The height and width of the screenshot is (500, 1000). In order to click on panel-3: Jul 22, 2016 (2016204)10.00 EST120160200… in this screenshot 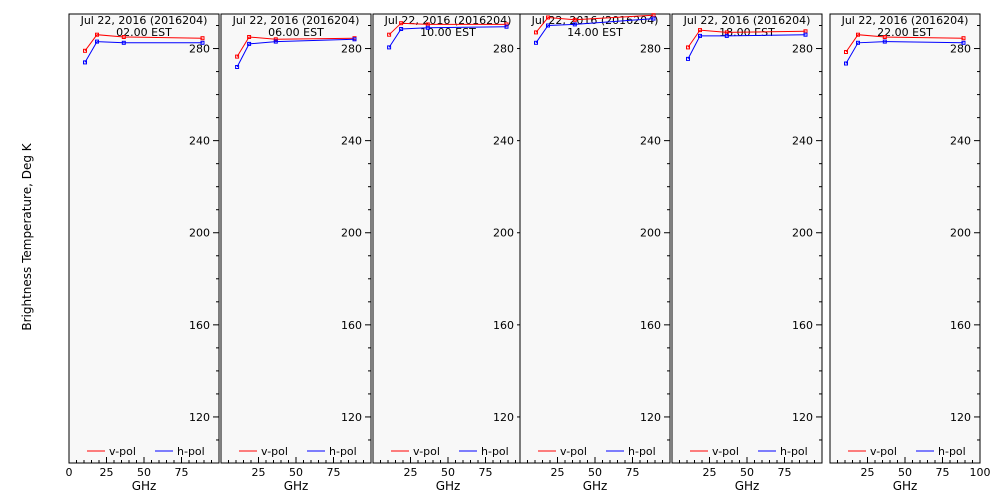, I will do `click(448, 253)`.